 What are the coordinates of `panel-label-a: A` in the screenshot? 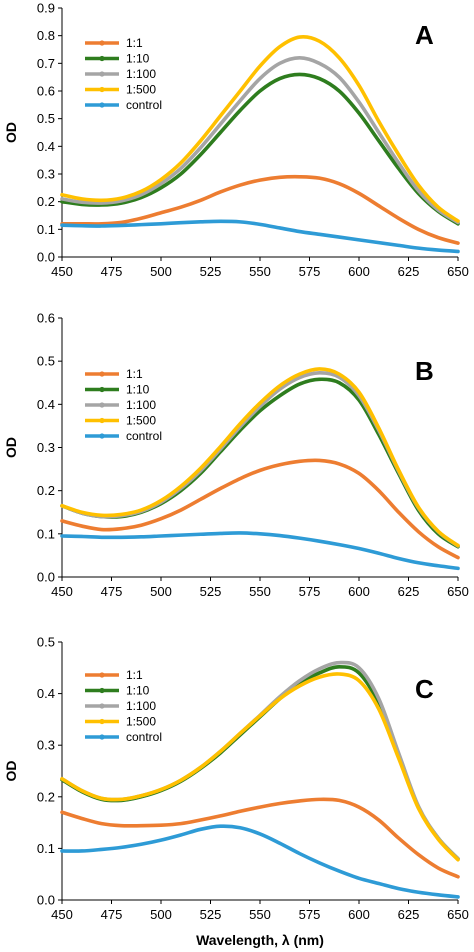 It's located at (424, 35).